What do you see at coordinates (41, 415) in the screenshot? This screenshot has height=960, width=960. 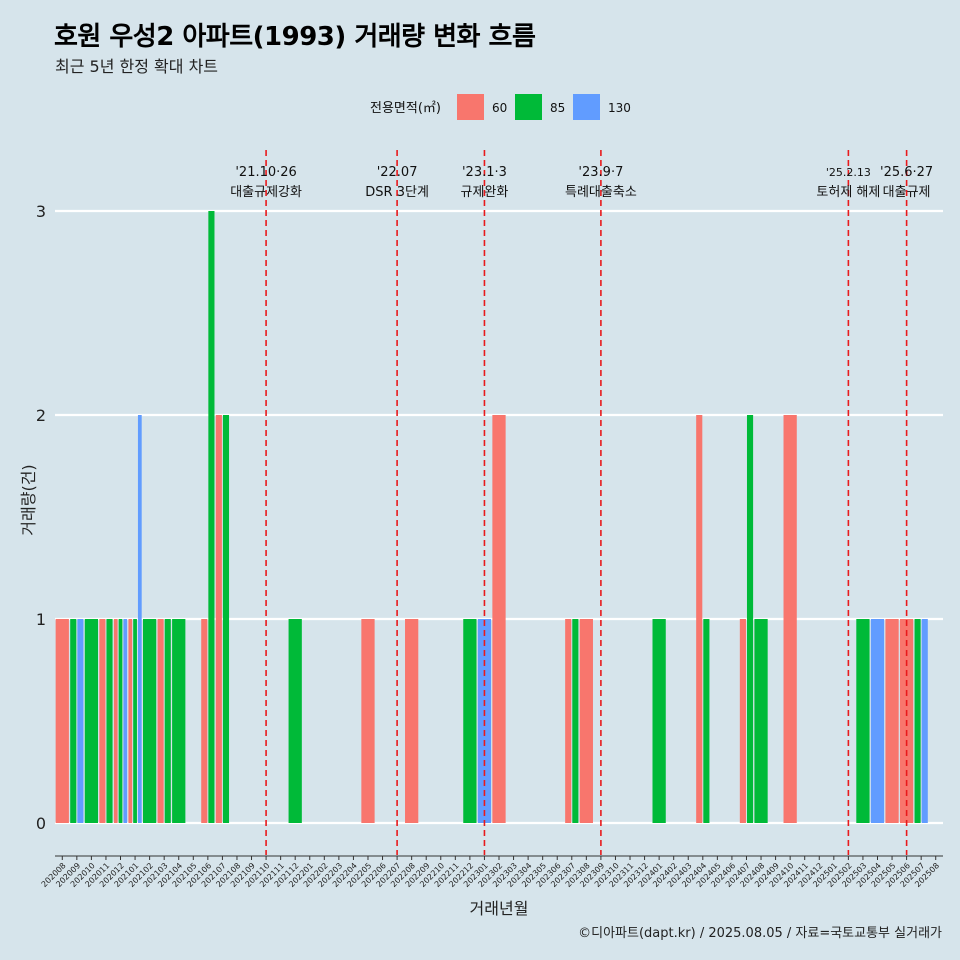 I see `y-tick-label: 2` at bounding box center [41, 415].